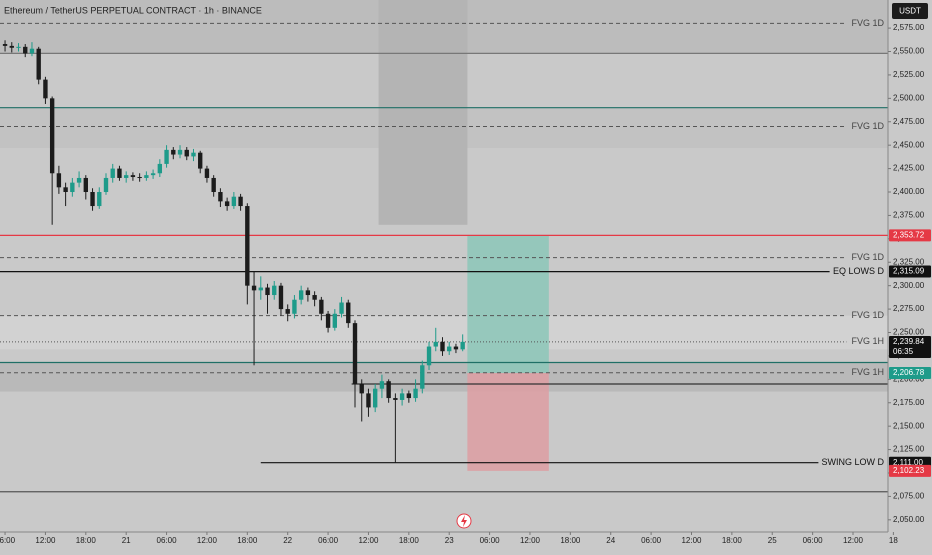 The height and width of the screenshot is (555, 932). What do you see at coordinates (909, 234) in the screenshot?
I see `price-label: 2,353.72` at bounding box center [909, 234].